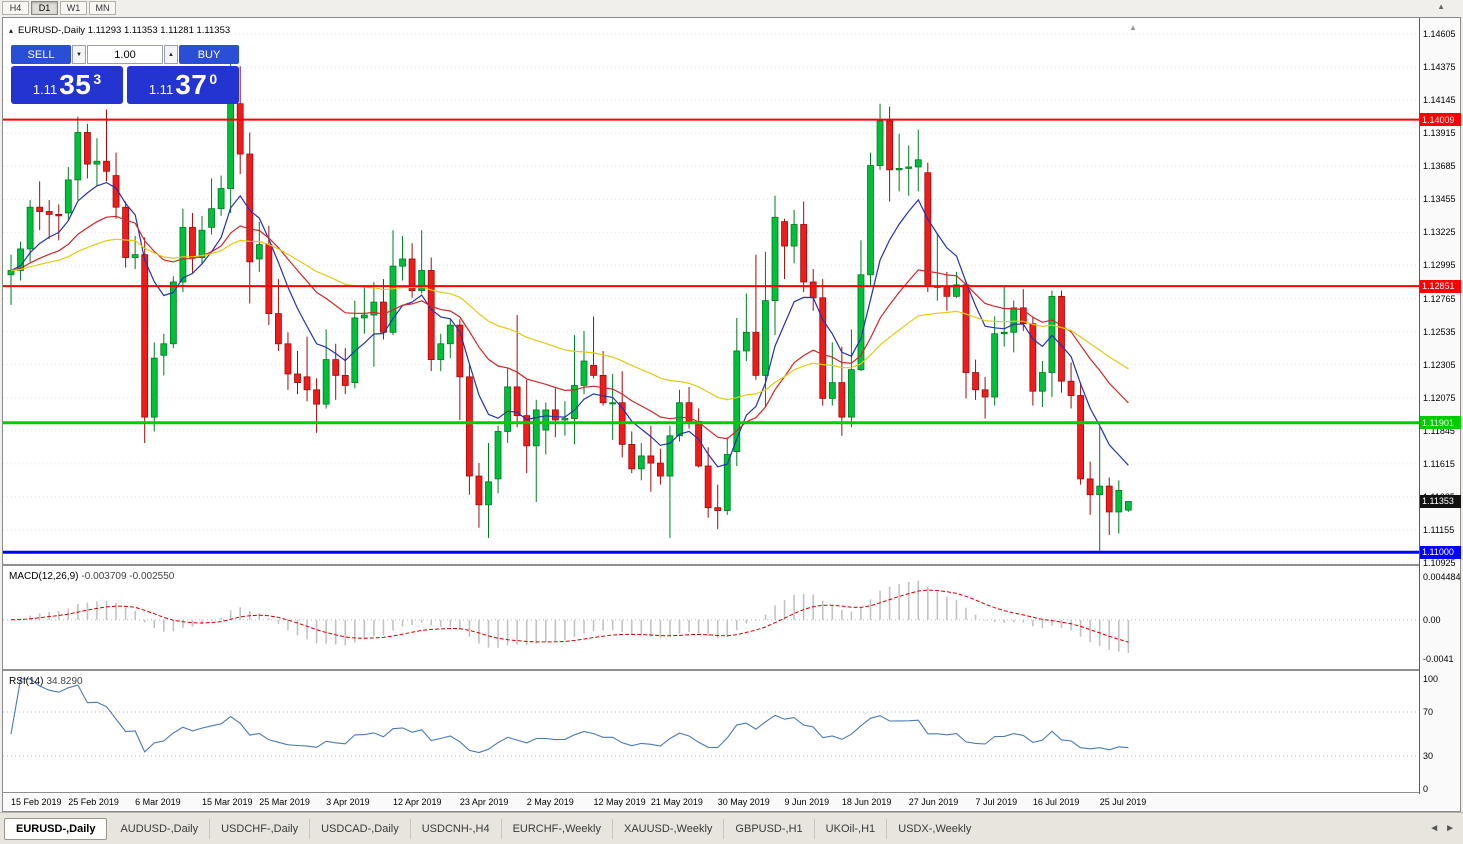 Image resolution: width=1463 pixels, height=844 pixels. Describe the element at coordinates (1440, 501) in the screenshot. I see `current-price-badge: 1.11353` at that location.